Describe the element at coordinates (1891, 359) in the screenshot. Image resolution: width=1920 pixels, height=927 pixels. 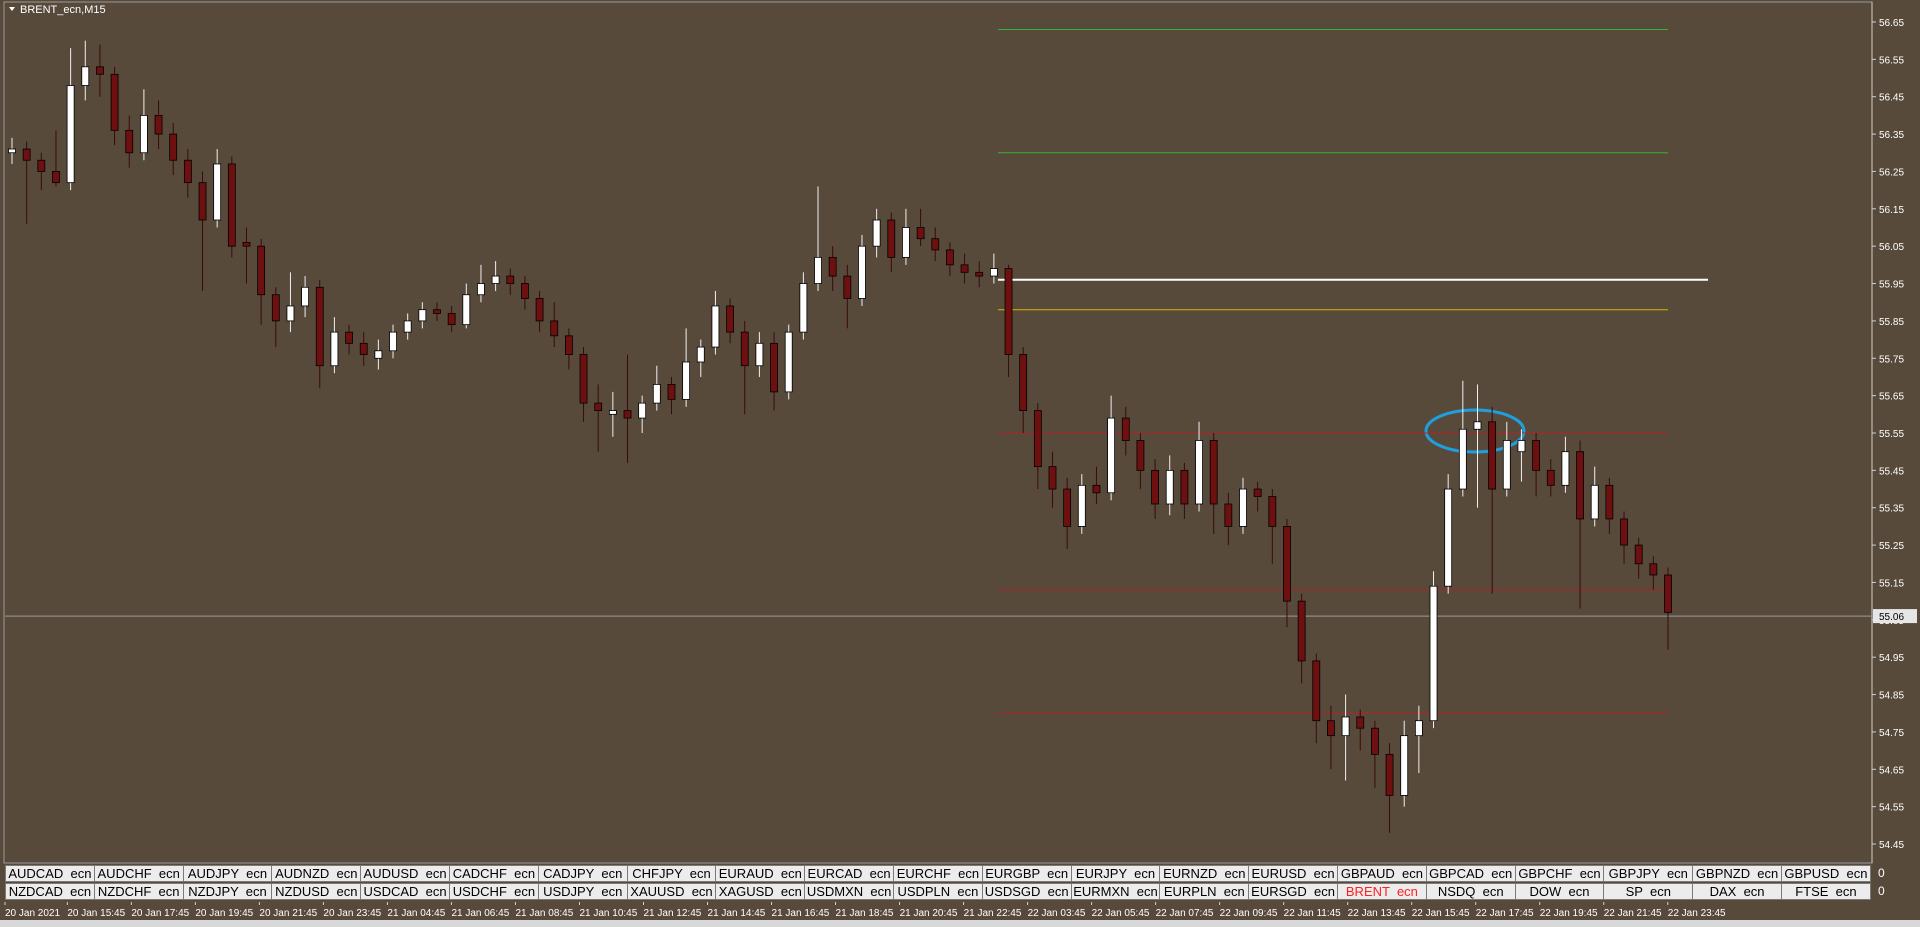
I see `y-tick-label: 55.75` at that location.